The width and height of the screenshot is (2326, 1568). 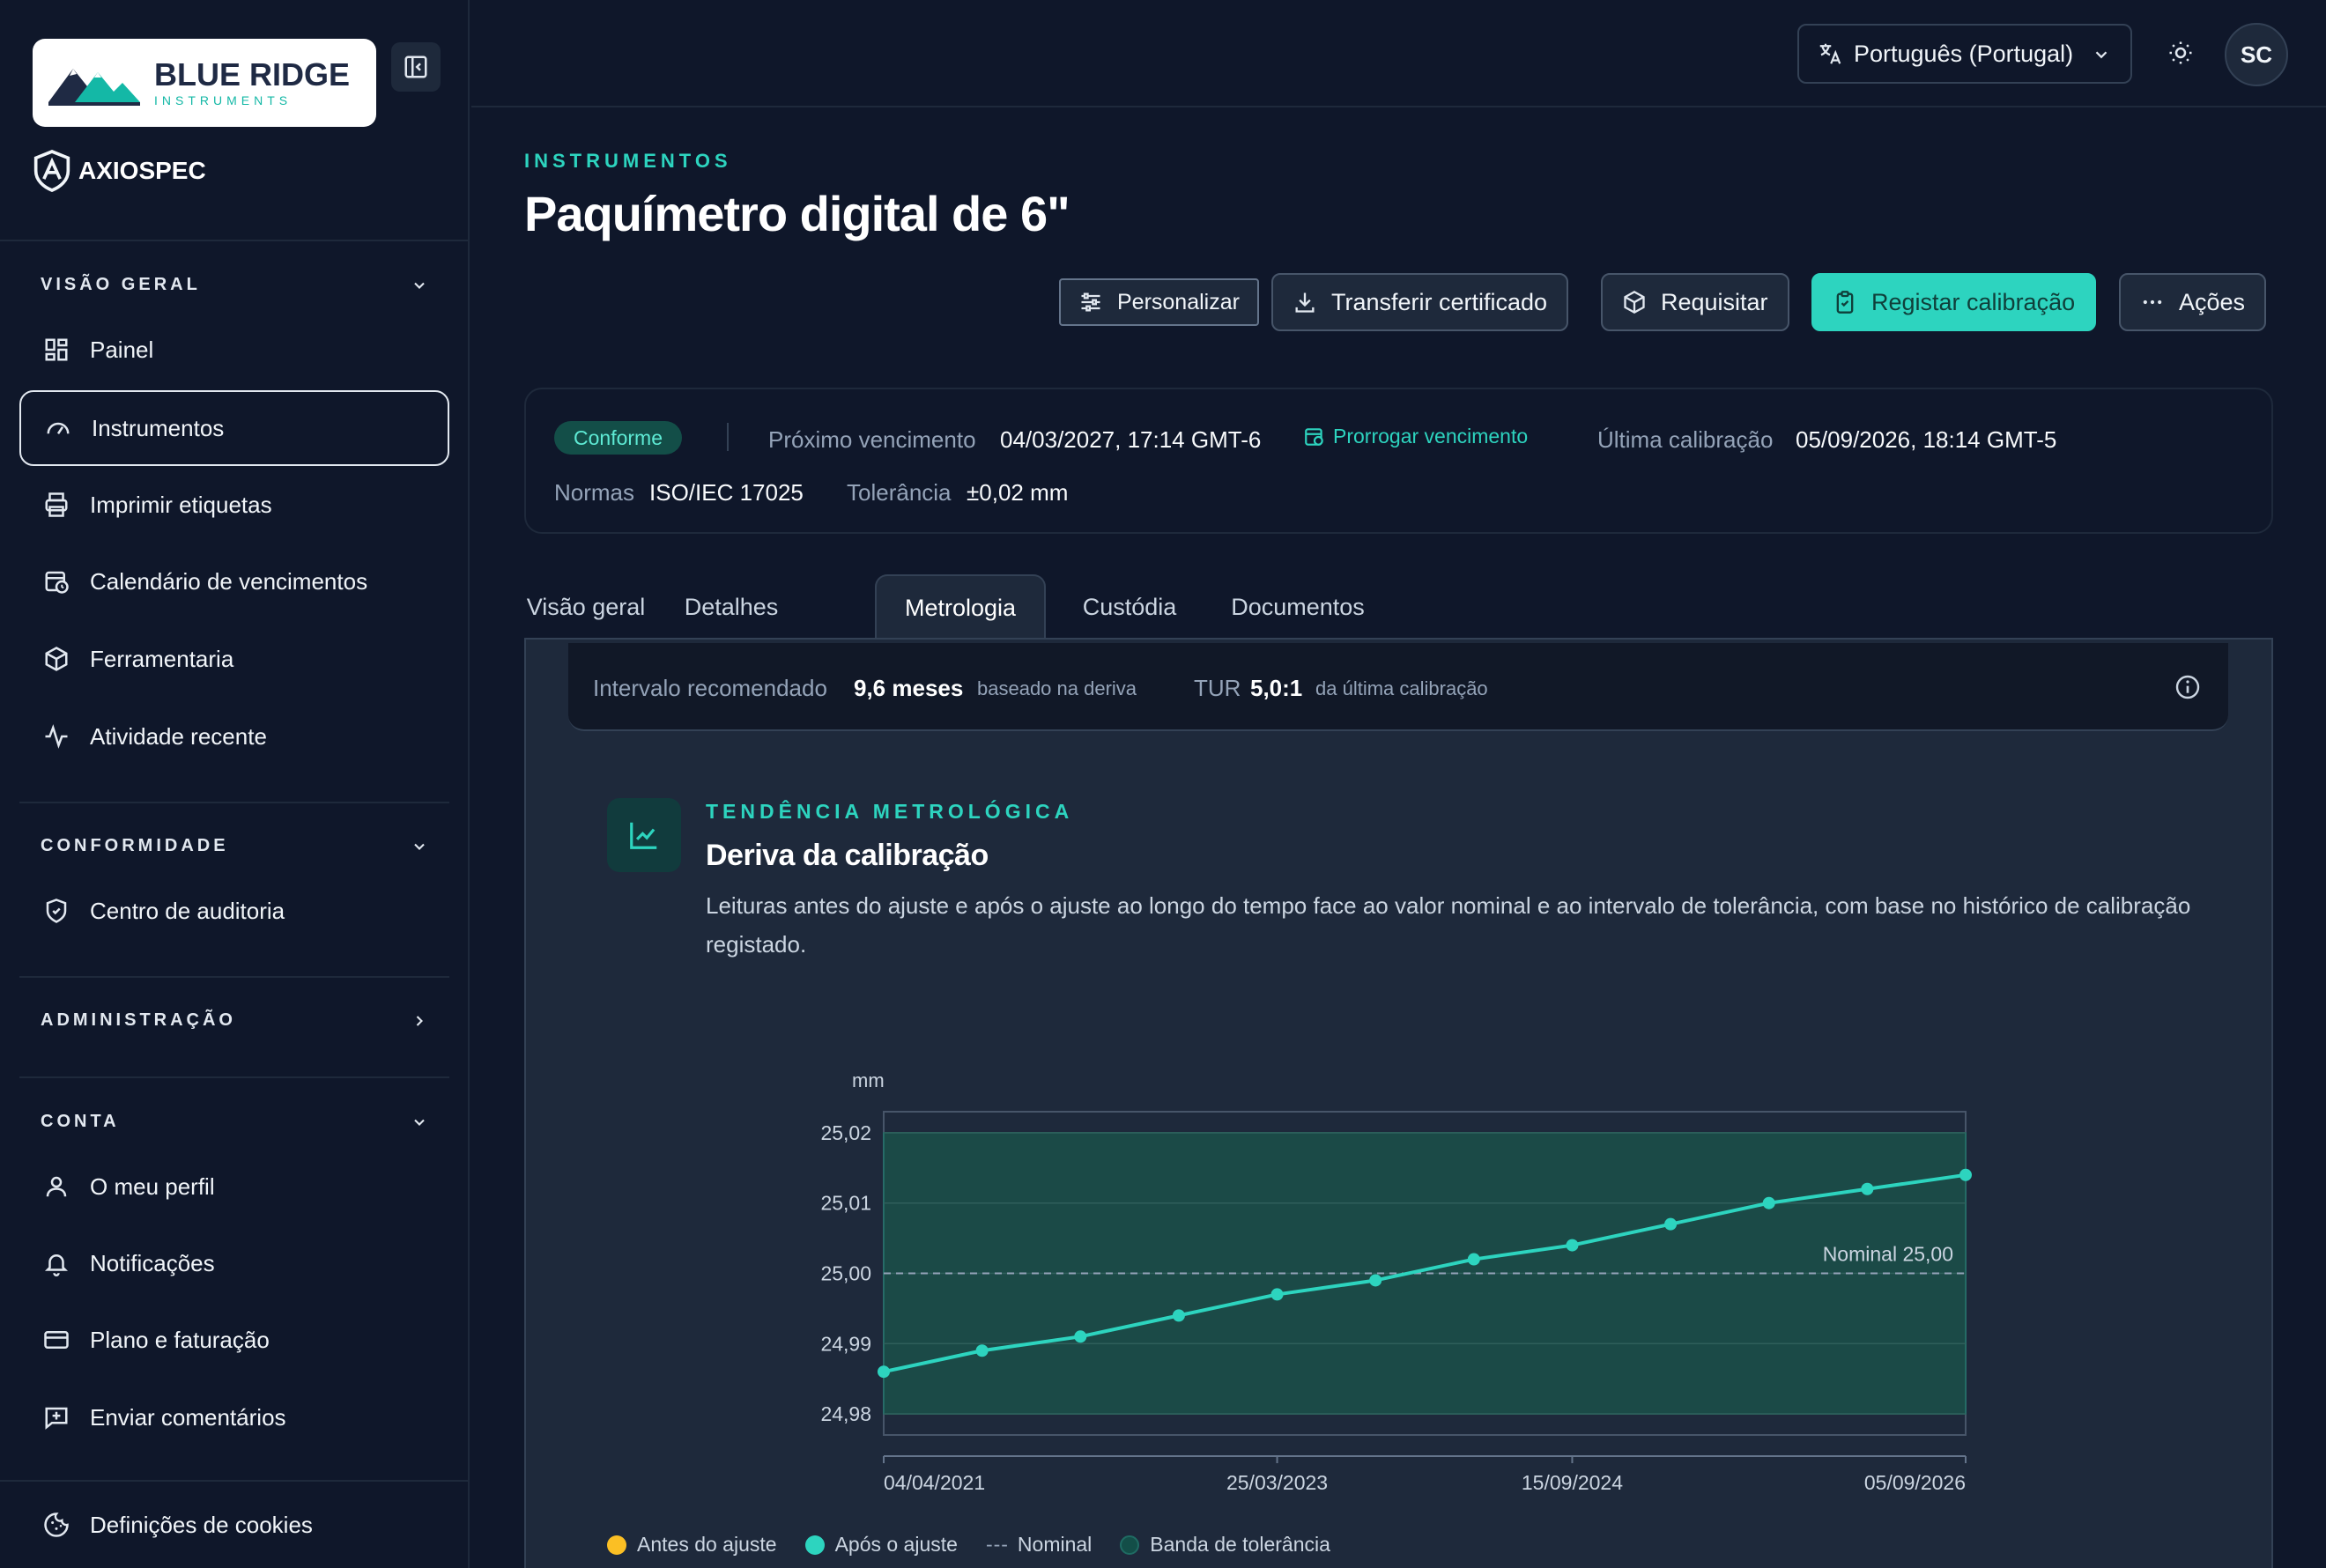 I want to click on tolerance-value: ±0,02 mm, so click(x=1018, y=492).